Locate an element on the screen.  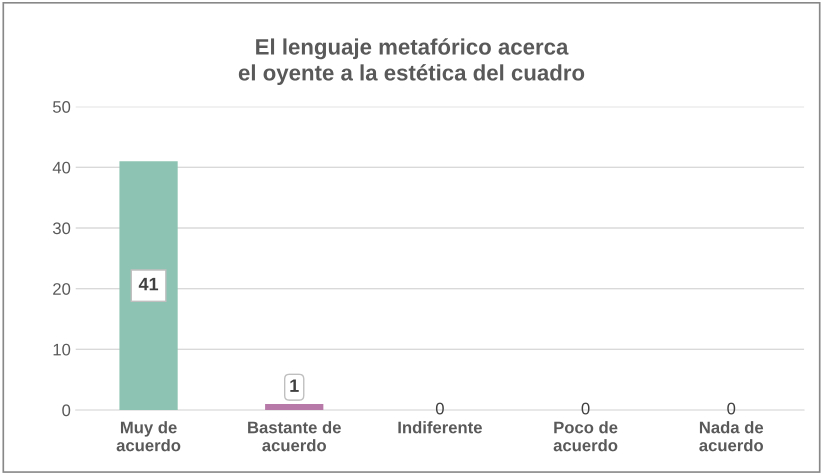
x-tick-label: Nada de acuerdo is located at coordinates (731, 436).